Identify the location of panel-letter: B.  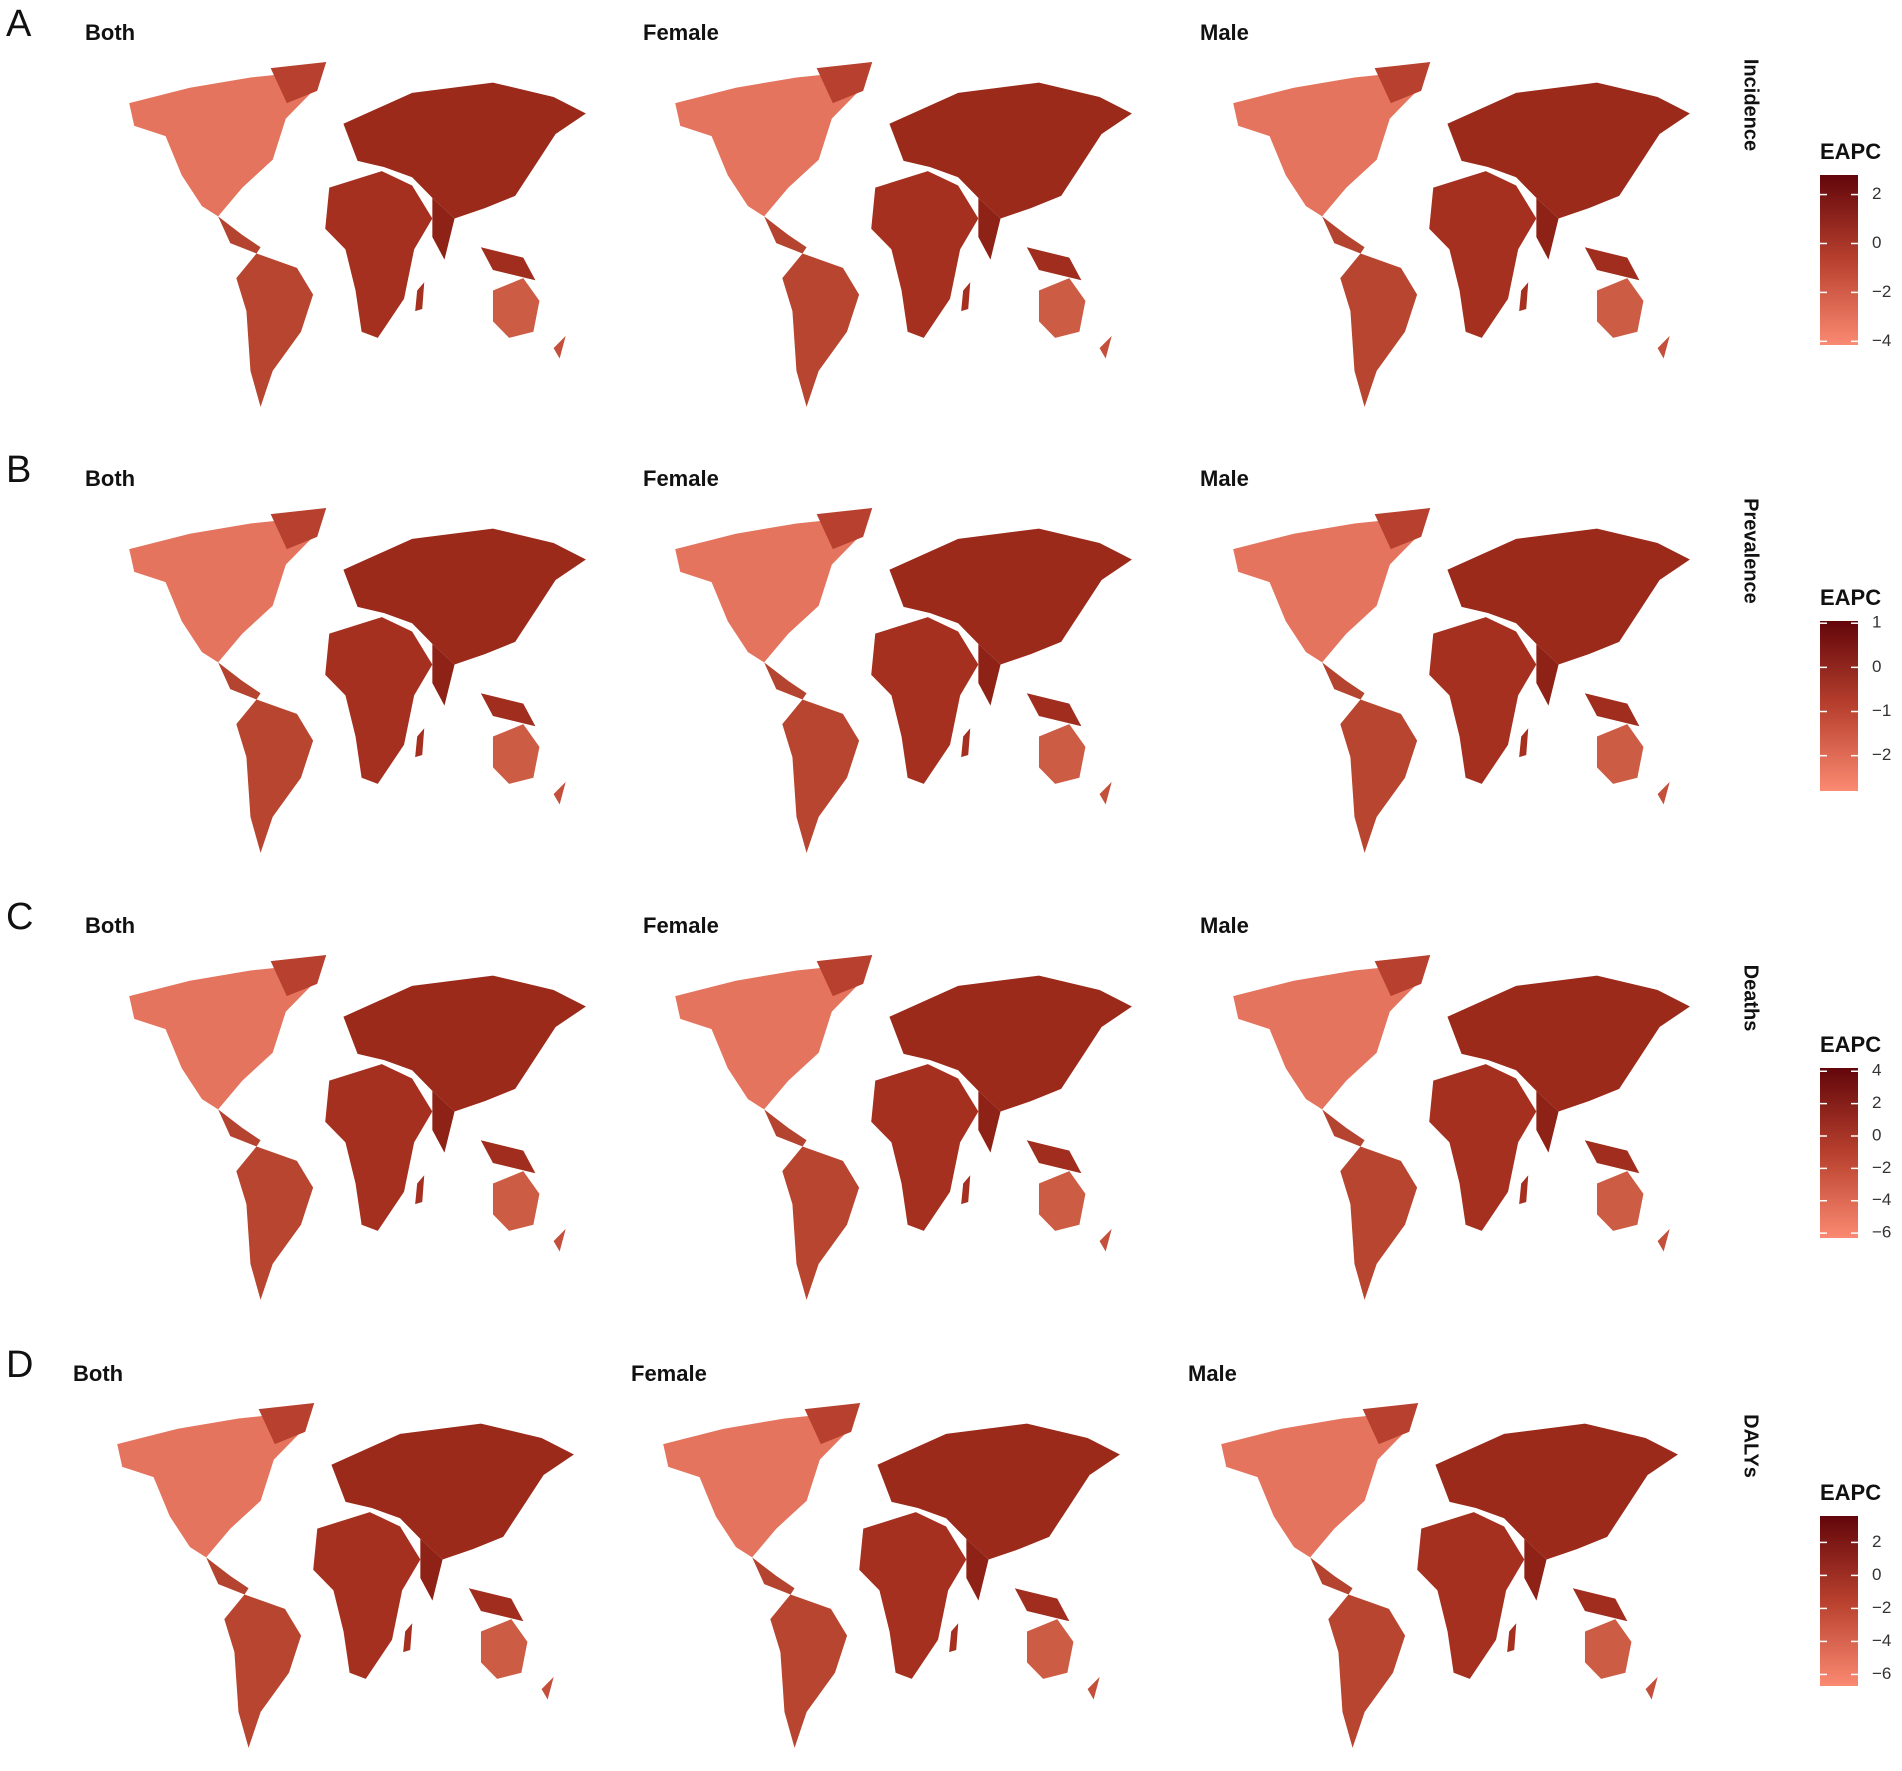
(18, 470).